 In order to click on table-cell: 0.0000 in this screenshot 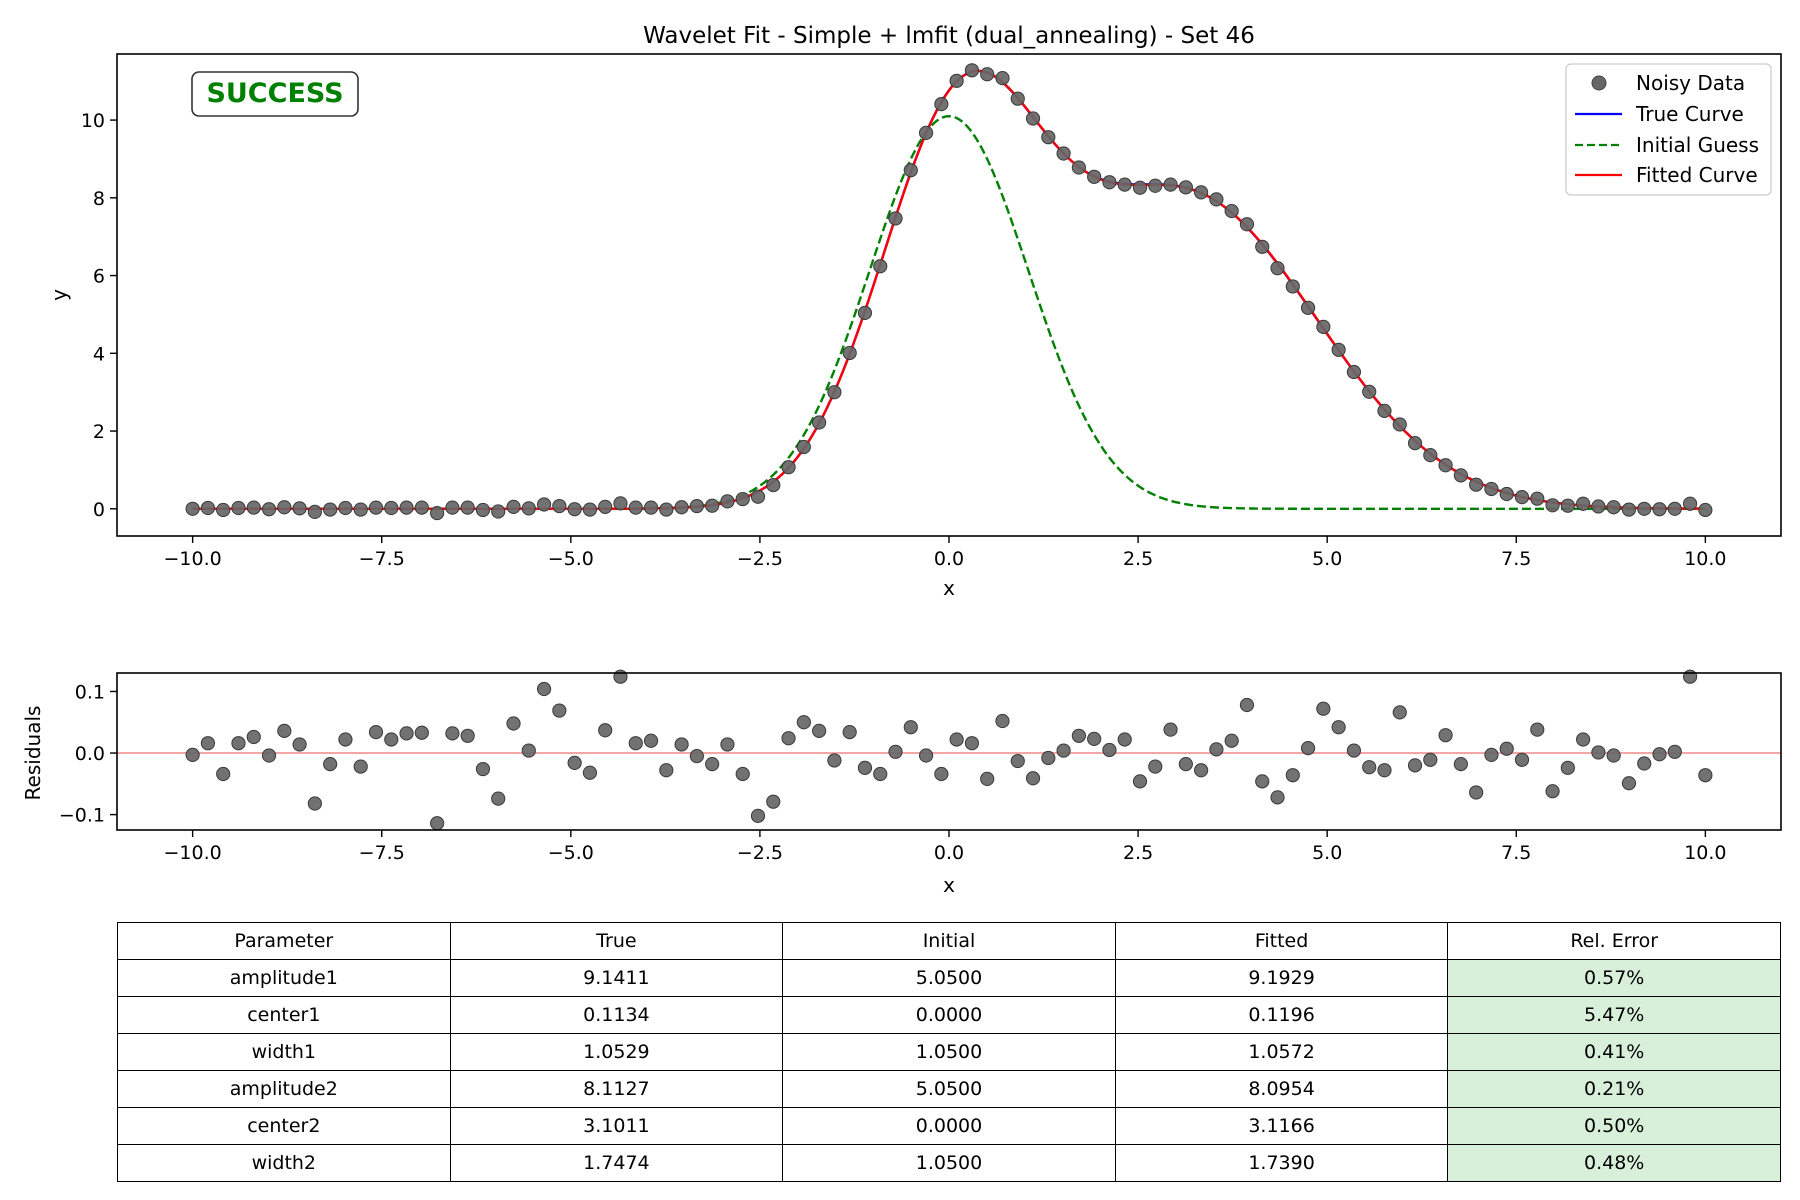, I will do `click(949, 1126)`.